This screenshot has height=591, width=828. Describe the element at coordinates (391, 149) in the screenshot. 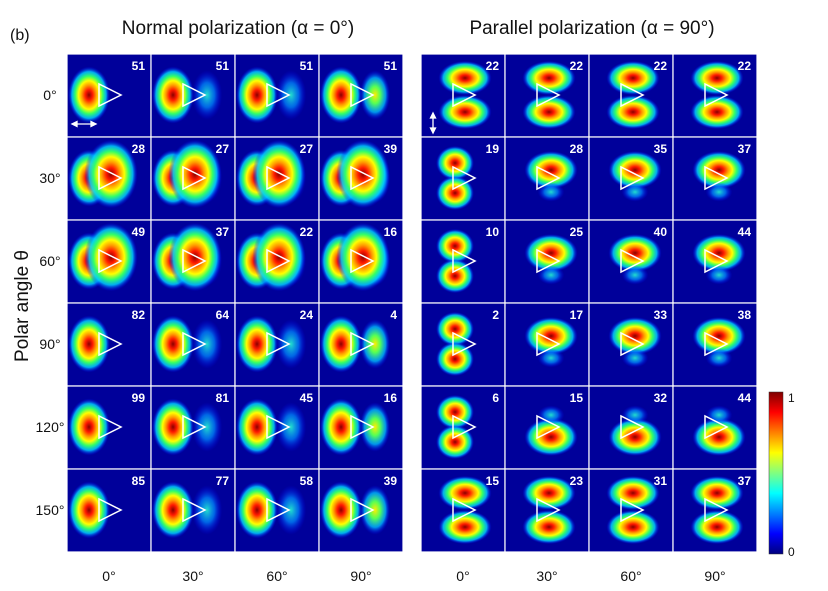

I see `enhancement-value: 39` at that location.